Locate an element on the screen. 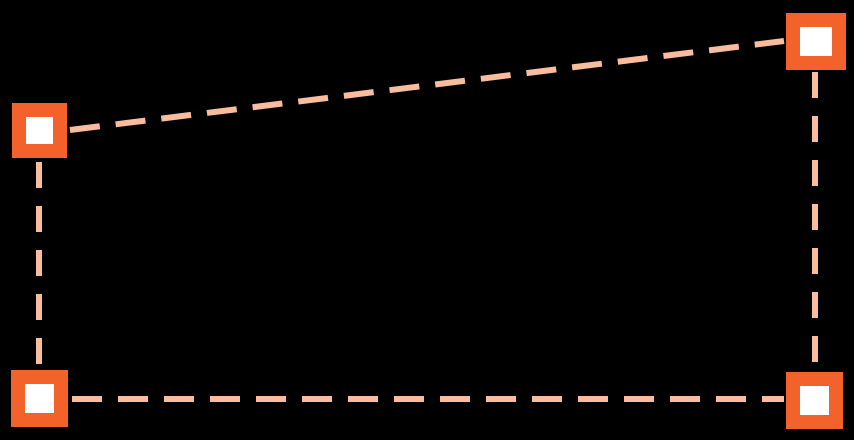 The width and height of the screenshot is (854, 440). marker-bottom-right is located at coordinates (814, 400).